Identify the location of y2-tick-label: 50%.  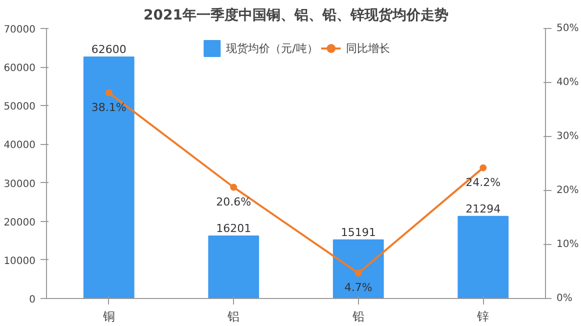
(567, 28).